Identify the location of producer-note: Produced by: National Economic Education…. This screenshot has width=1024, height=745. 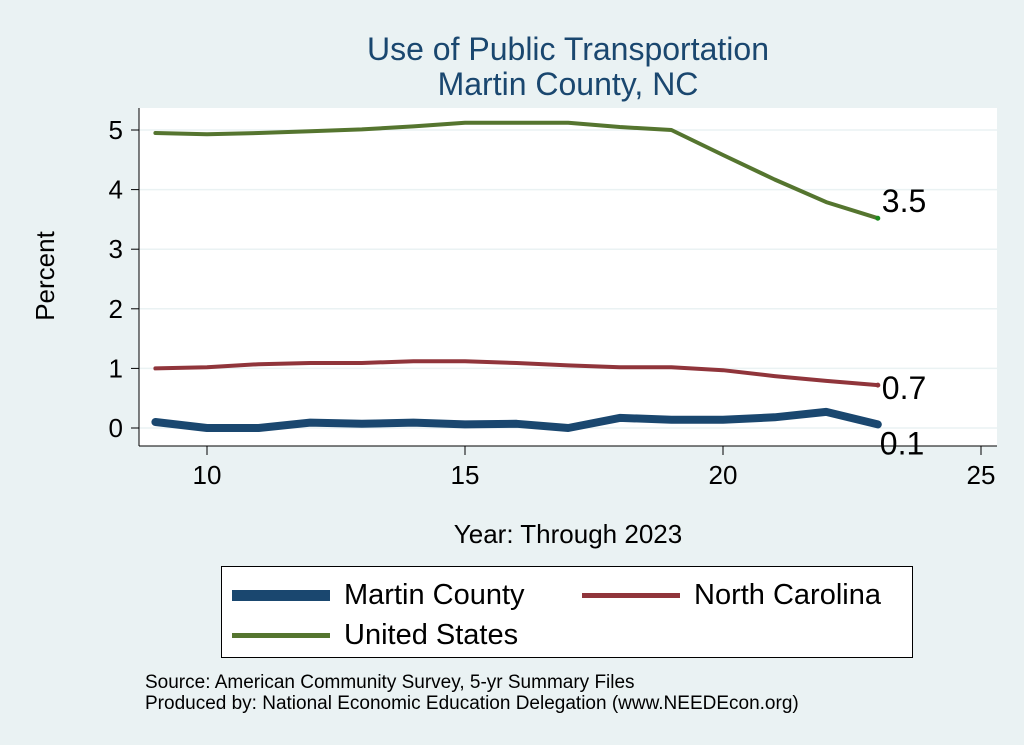
(472, 703).